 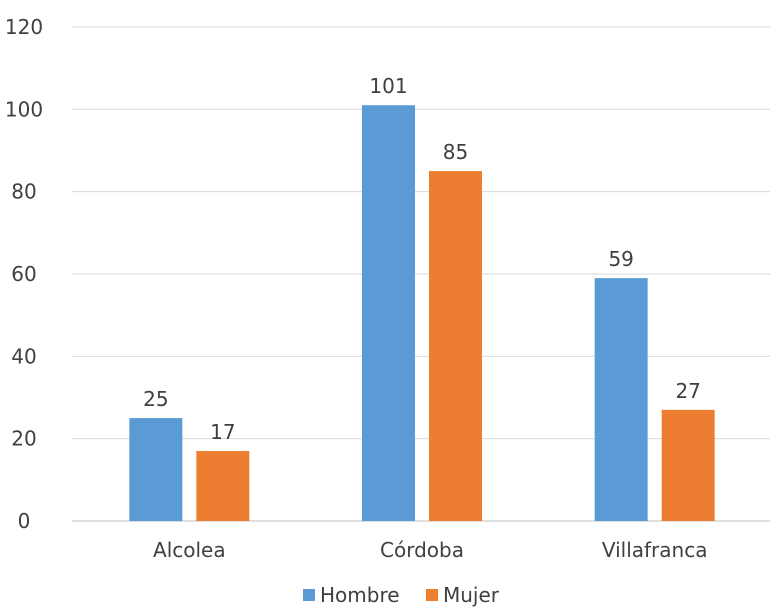 What do you see at coordinates (23, 356) in the screenshot?
I see `y-tick-label: 40` at bounding box center [23, 356].